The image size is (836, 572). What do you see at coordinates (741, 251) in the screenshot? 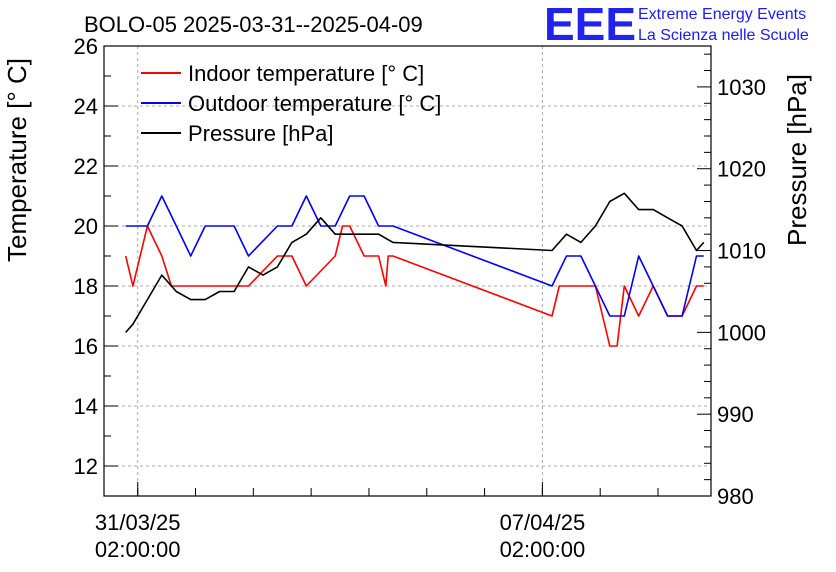
I see `y2-tick-label: 1010` at bounding box center [741, 251].